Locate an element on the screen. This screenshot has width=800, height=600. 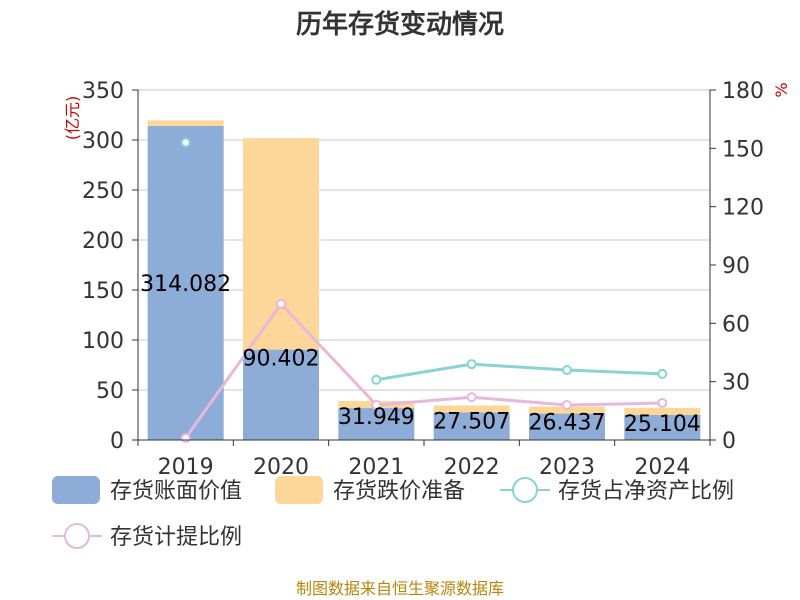
left-tick-label: 200 is located at coordinates (103, 241).